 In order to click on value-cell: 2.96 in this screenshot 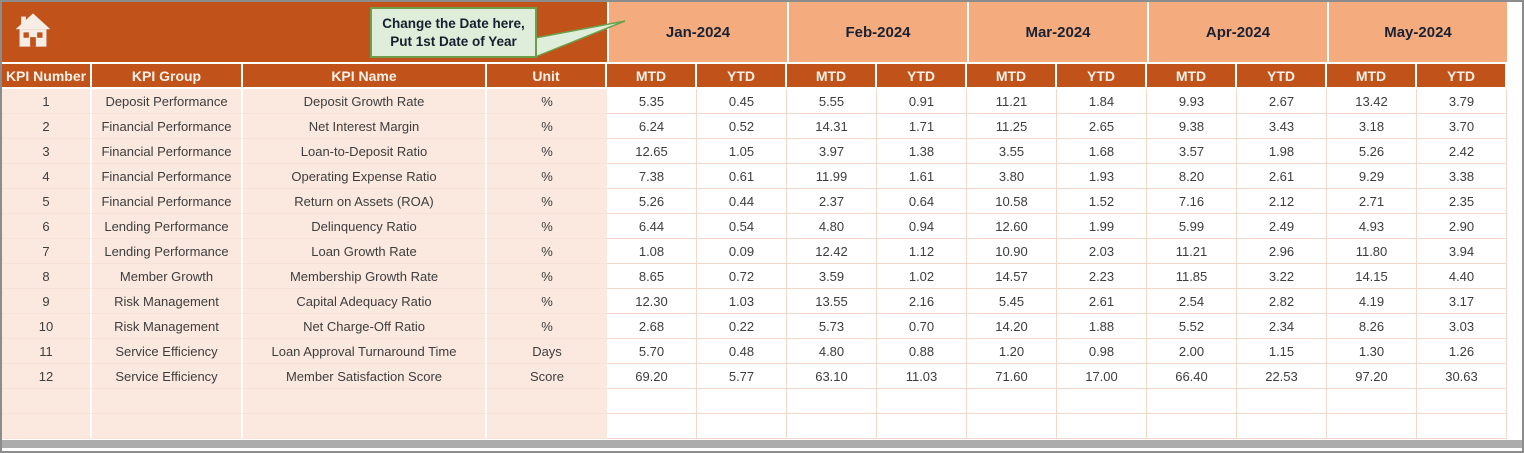, I will do `click(1282, 251)`.